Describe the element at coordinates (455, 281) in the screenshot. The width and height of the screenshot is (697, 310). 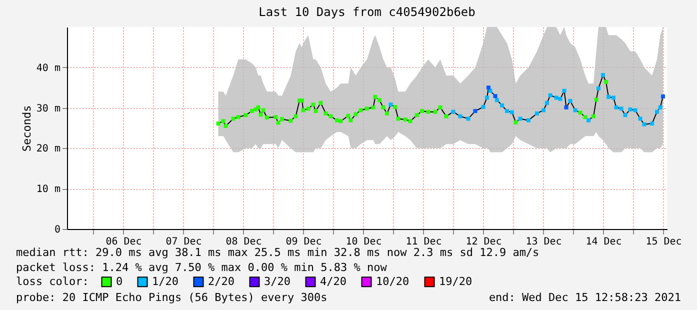
I see `legend-label: 19/20` at that location.